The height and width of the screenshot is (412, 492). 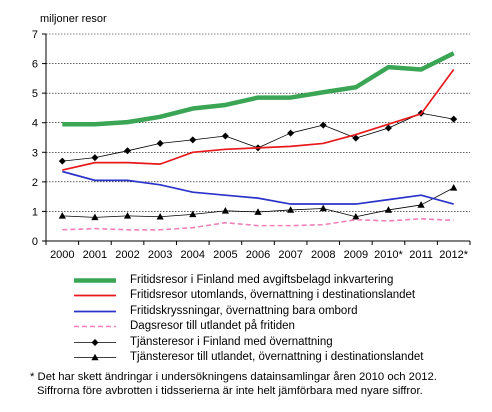 What do you see at coordinates (225, 255) in the screenshot?
I see `x-tick-label: 2005` at bounding box center [225, 255].